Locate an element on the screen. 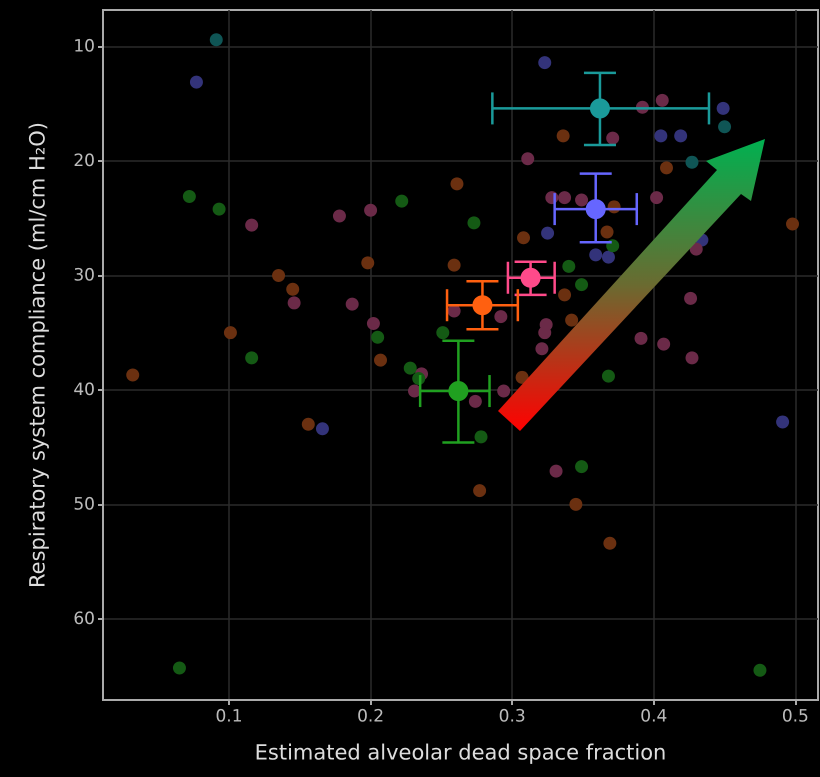 Image resolution: width=820 pixels, height=777 pixels. x-tick-label: 0.5 is located at coordinates (795, 716).